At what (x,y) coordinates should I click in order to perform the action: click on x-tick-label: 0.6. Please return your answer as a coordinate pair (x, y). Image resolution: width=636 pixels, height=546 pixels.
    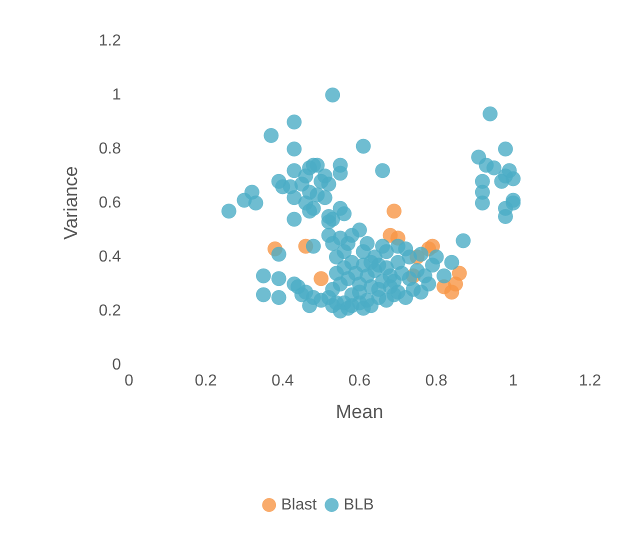
    Looking at the image, I should click on (359, 381).